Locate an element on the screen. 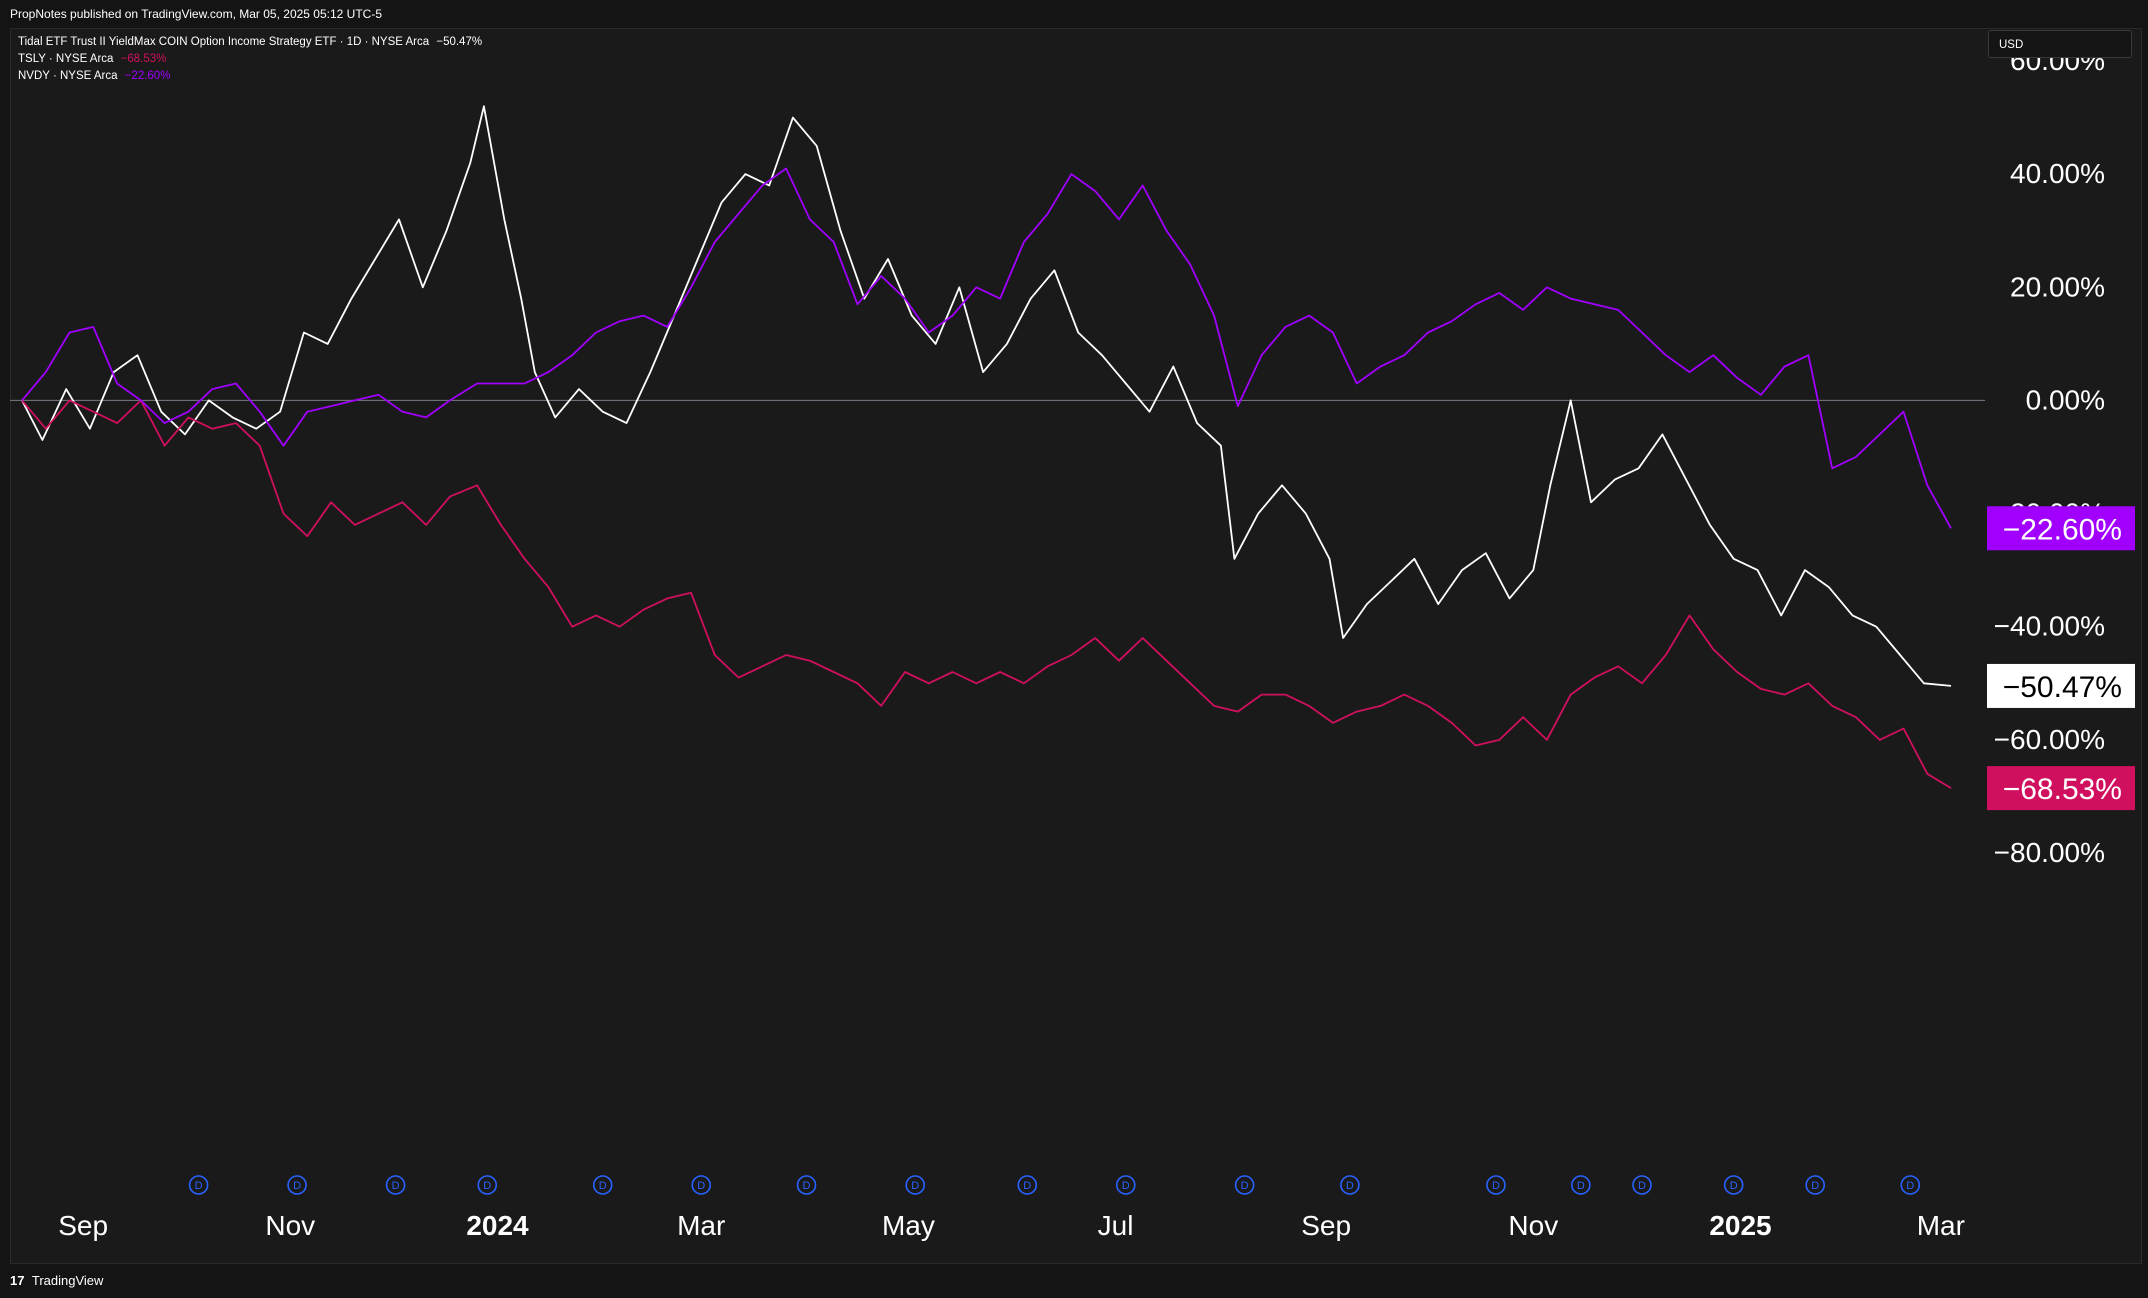  legend-nvdy-label: NVDY · NYSE Arca is located at coordinates (68, 76).